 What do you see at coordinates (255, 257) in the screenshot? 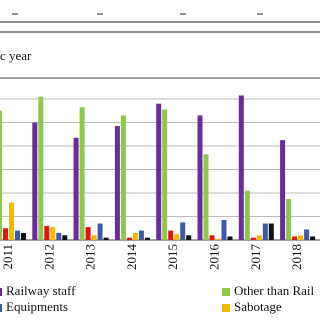
I see `x-tick-label: 2017` at bounding box center [255, 257].